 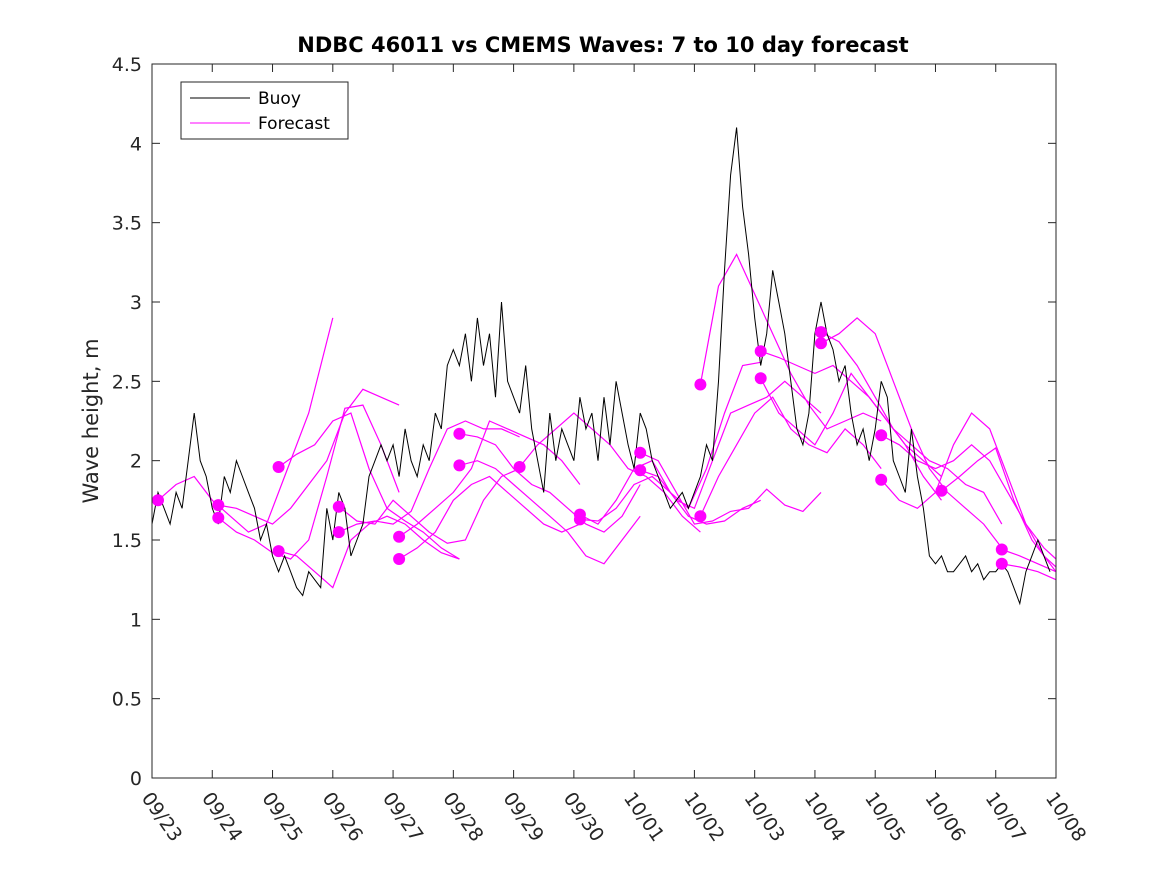 What do you see at coordinates (136, 620) in the screenshot?
I see `y-tick-label-2: 1` at bounding box center [136, 620].